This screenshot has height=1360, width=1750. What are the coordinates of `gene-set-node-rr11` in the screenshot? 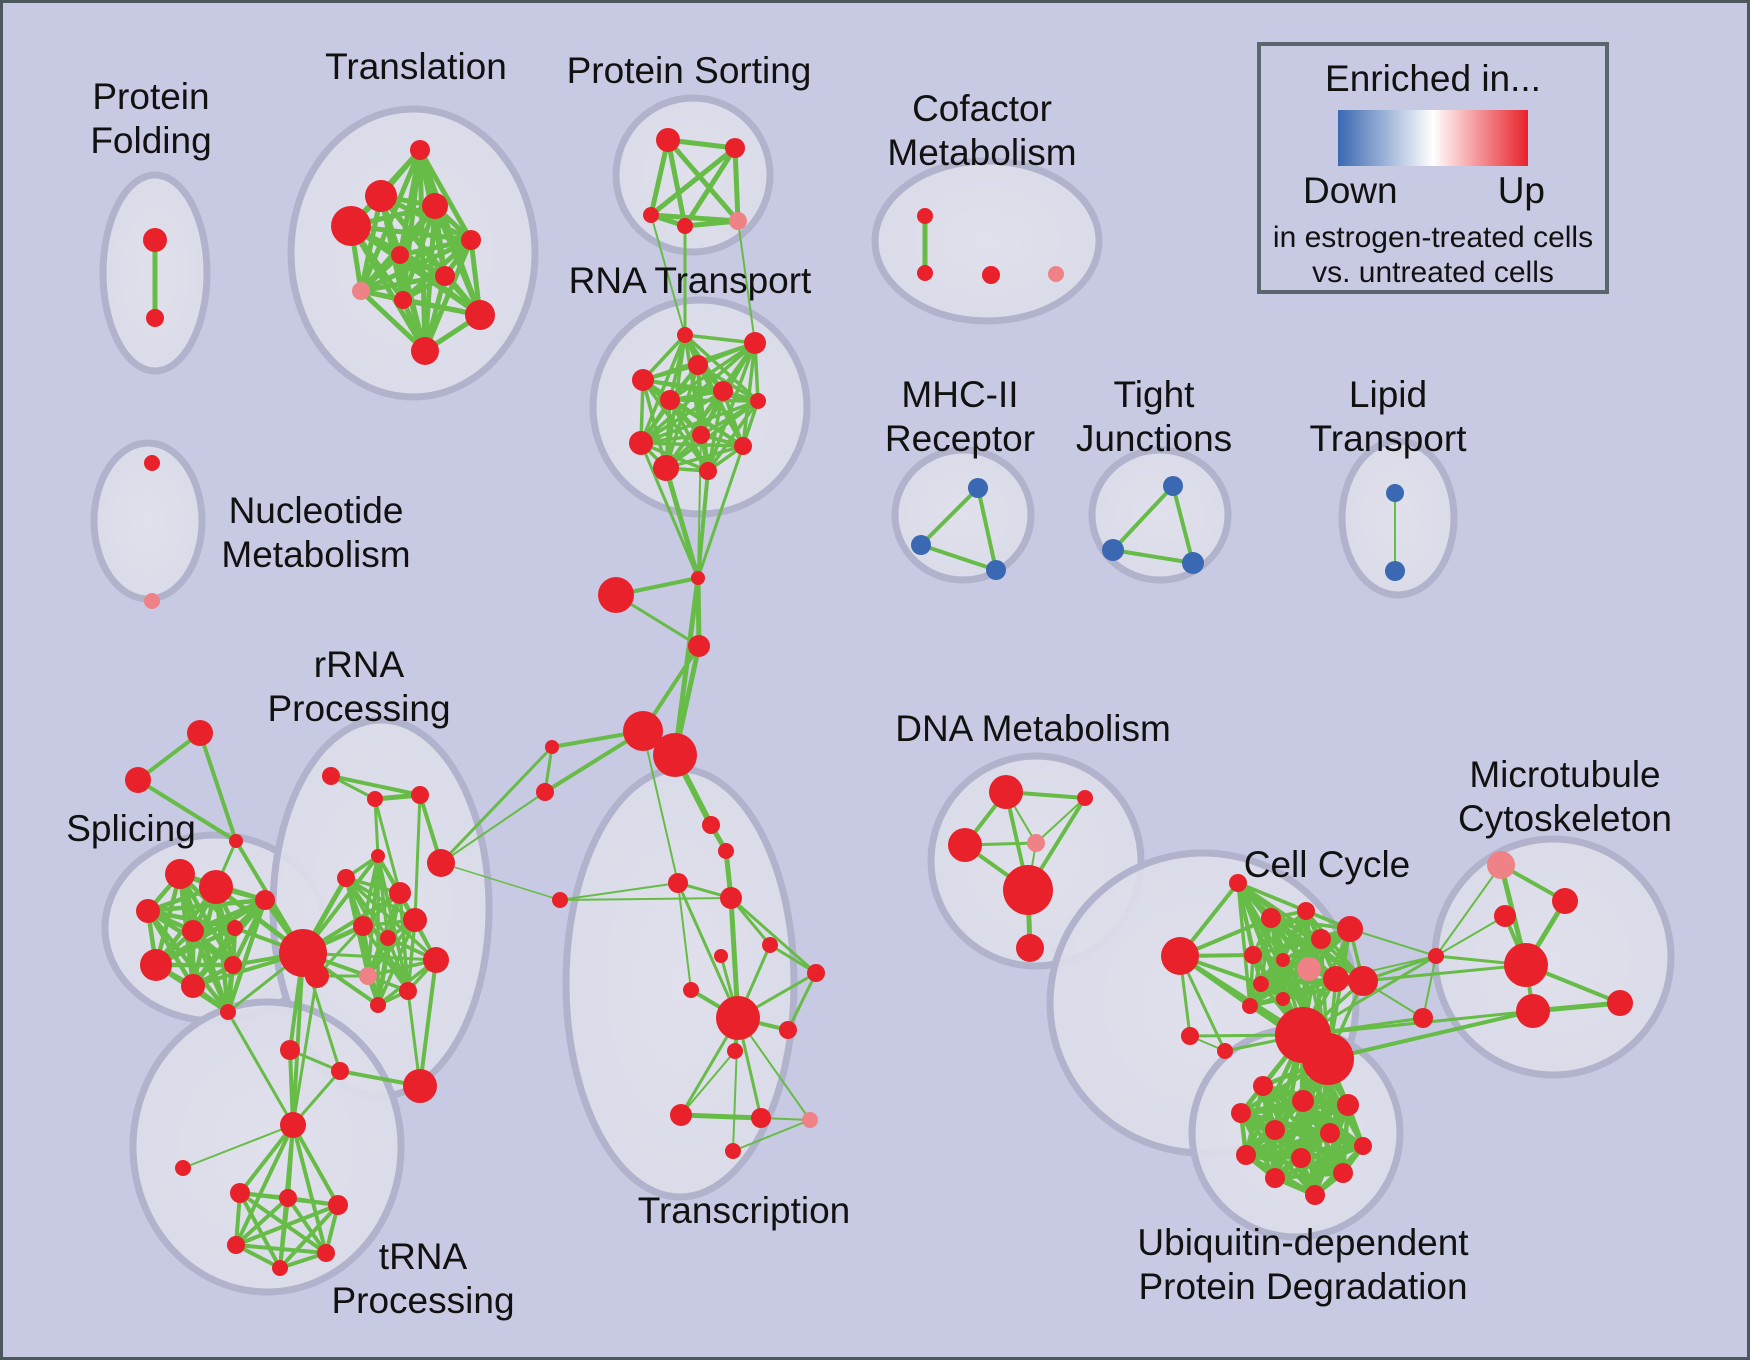 It's located at (388, 938).